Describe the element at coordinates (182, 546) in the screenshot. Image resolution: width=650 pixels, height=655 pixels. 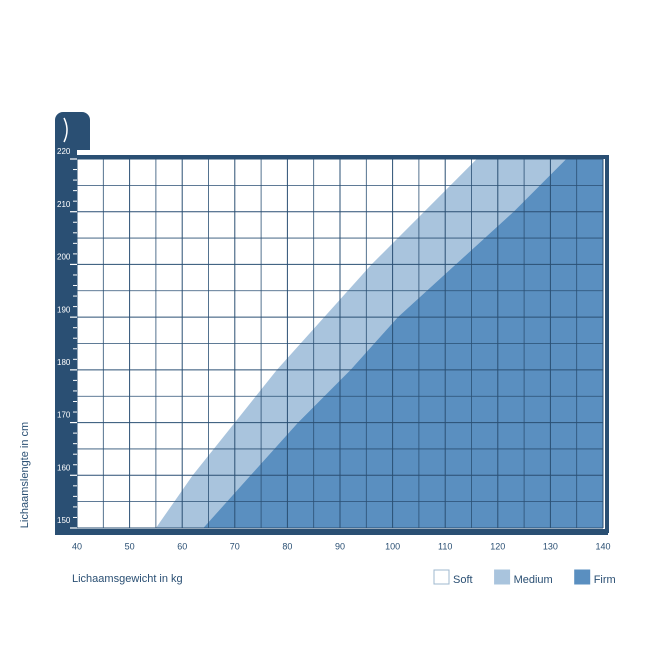
I see `x-tick-label: 60` at that location.